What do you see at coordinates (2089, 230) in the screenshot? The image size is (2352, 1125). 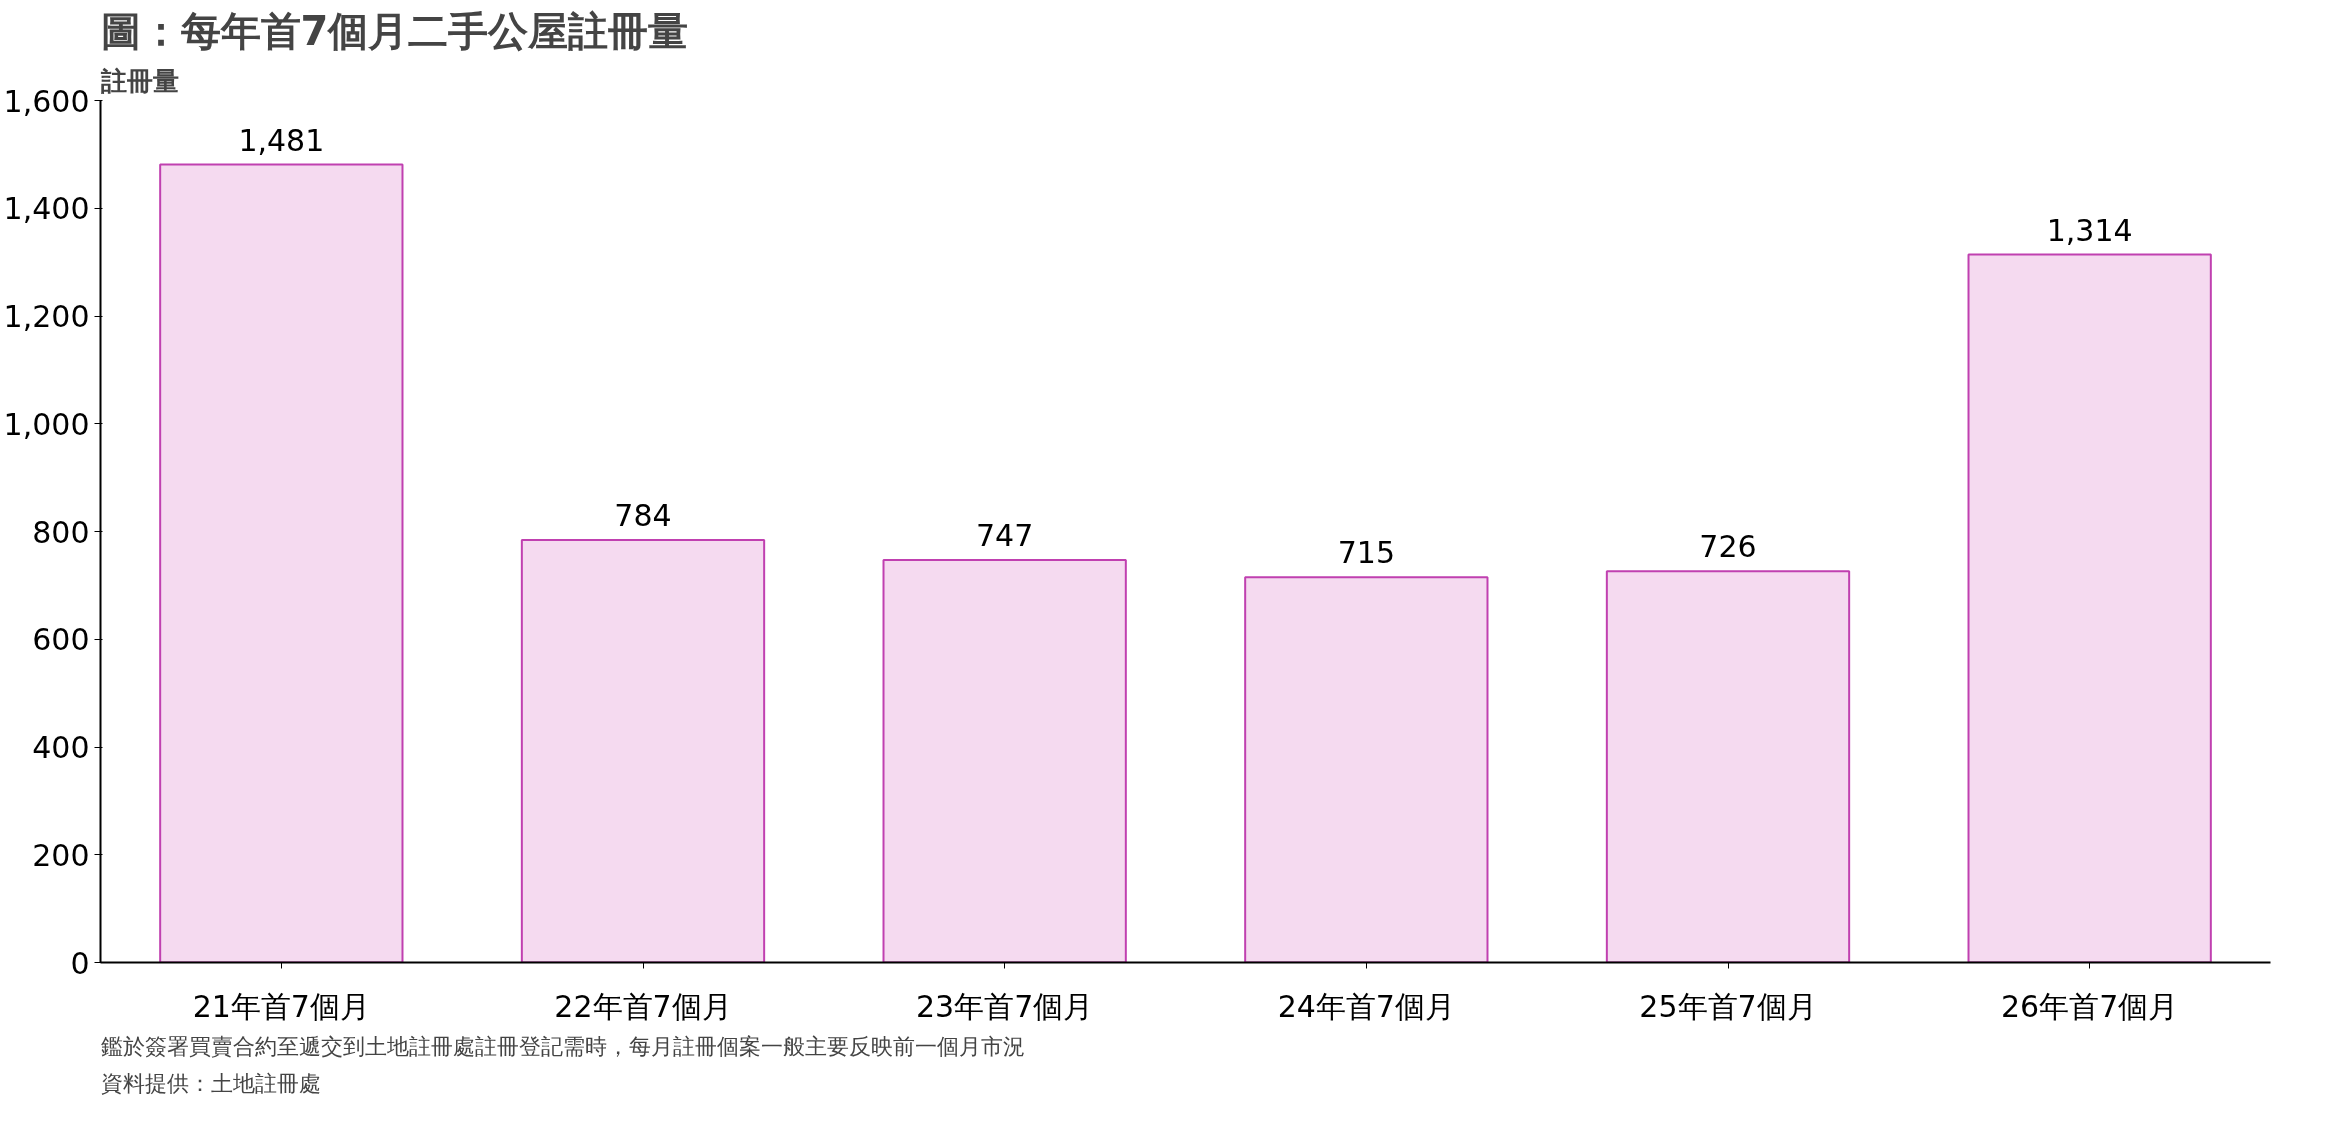 I see `data-label: 1,314` at bounding box center [2089, 230].